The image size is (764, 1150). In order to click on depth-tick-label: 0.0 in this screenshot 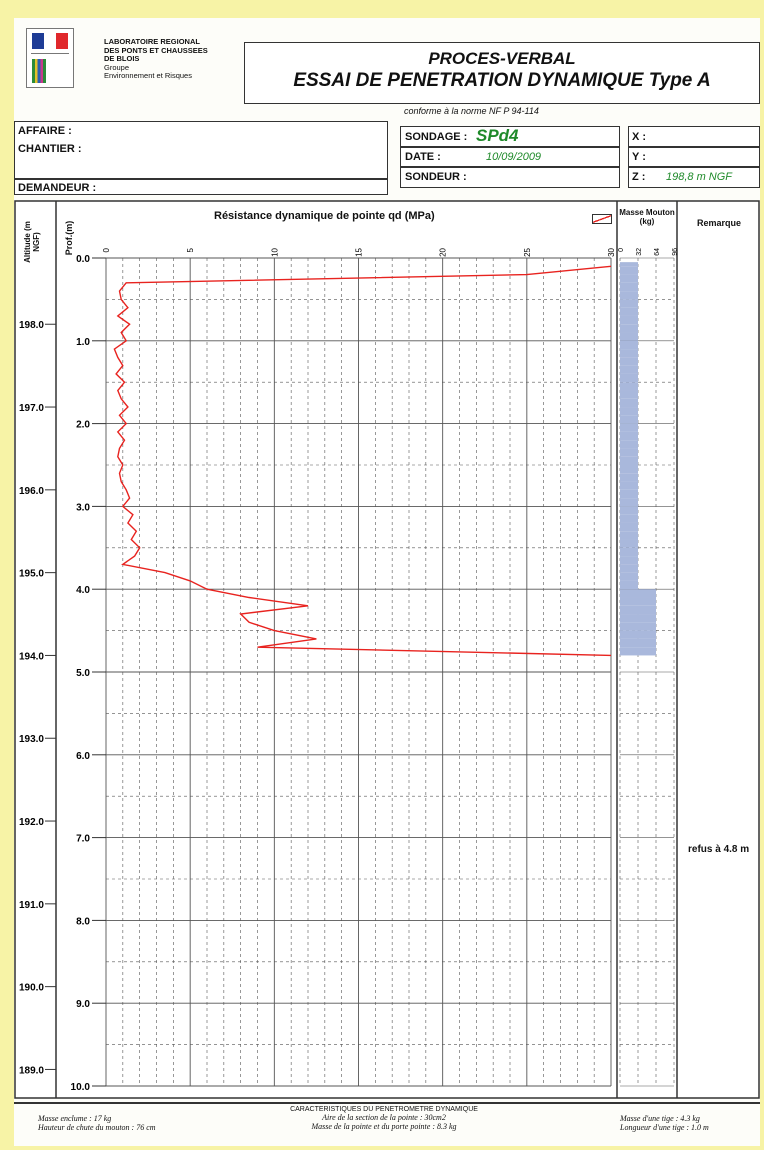, I will do `click(83, 259)`.